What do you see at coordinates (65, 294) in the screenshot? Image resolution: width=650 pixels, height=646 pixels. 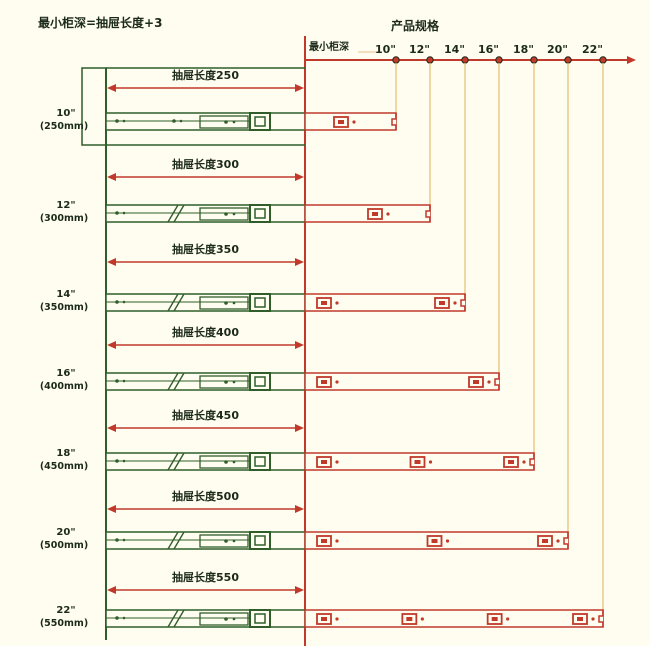 I see `size-inch-label-2: 14"` at bounding box center [65, 294].